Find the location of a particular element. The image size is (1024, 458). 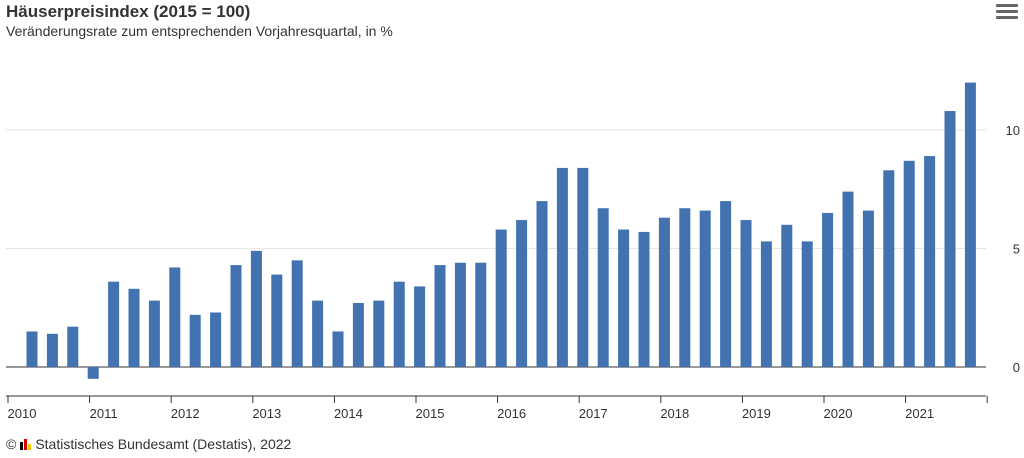

y-tick-label: 5 is located at coordinates (1016, 249).